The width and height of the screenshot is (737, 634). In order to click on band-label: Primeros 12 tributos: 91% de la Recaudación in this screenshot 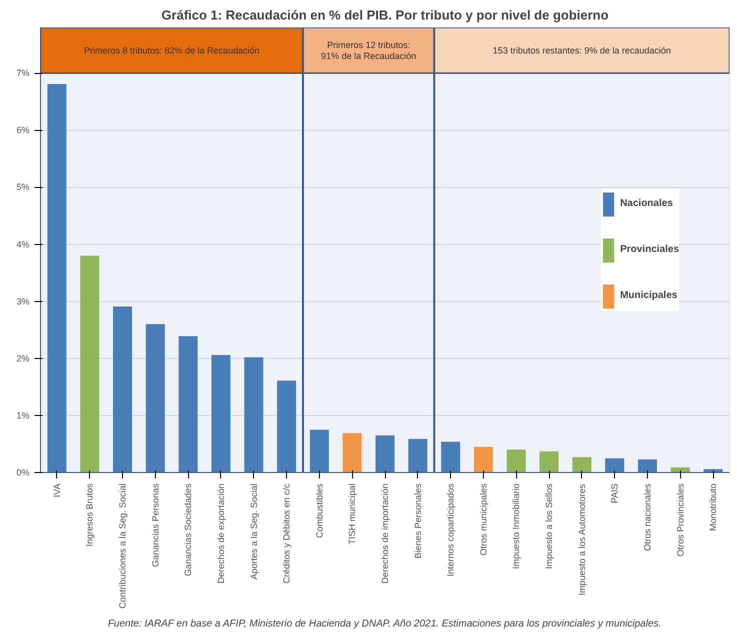, I will do `click(368, 50)`.